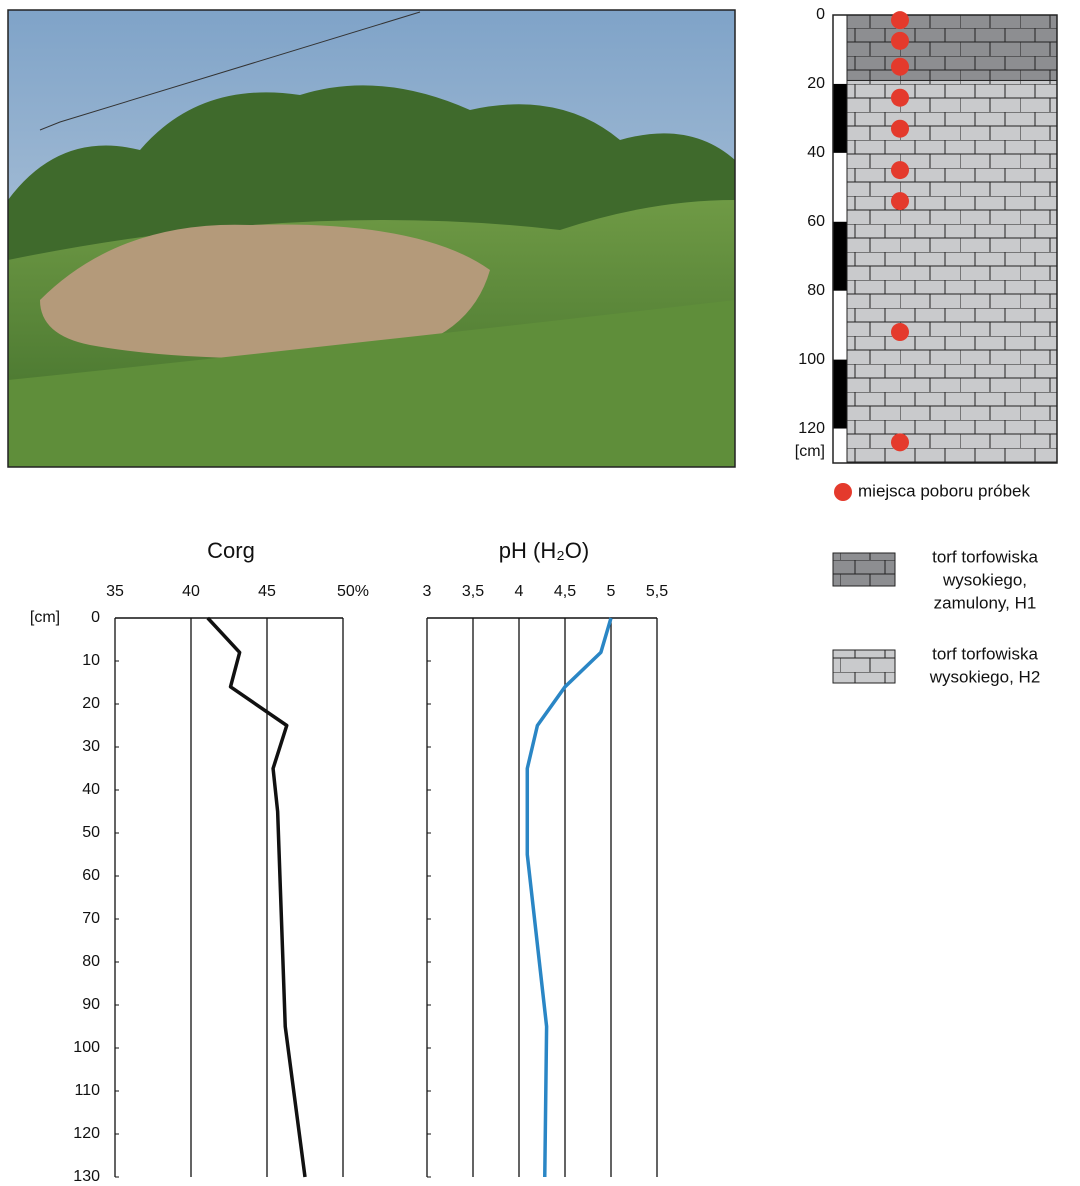 Image resolution: width=1080 pixels, height=1186 pixels. What do you see at coordinates (984, 579) in the screenshot?
I see `legend-label: wysokiego,` at bounding box center [984, 579].